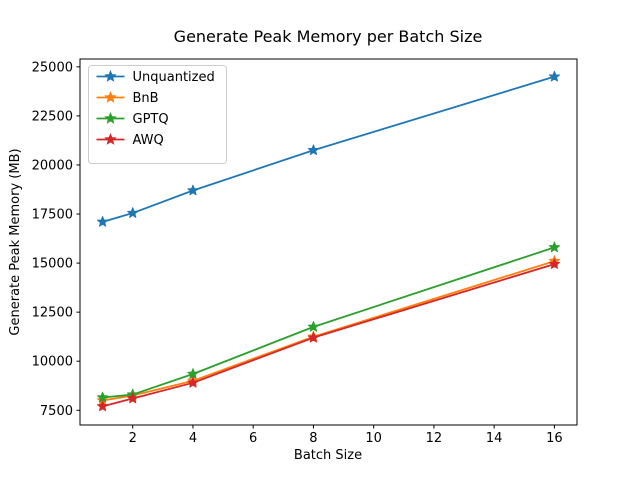  I want to click on legend-item-gptq: GPTQ, so click(132, 119).